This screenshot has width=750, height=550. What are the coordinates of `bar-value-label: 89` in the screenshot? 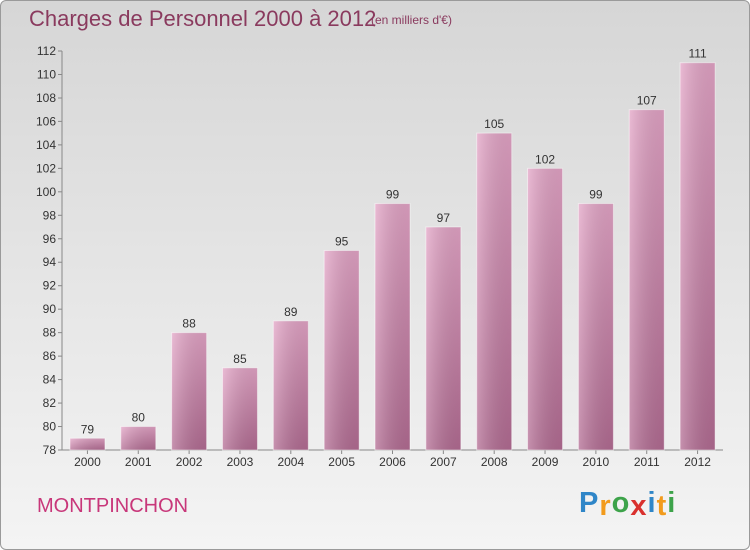 It's located at (291, 312).